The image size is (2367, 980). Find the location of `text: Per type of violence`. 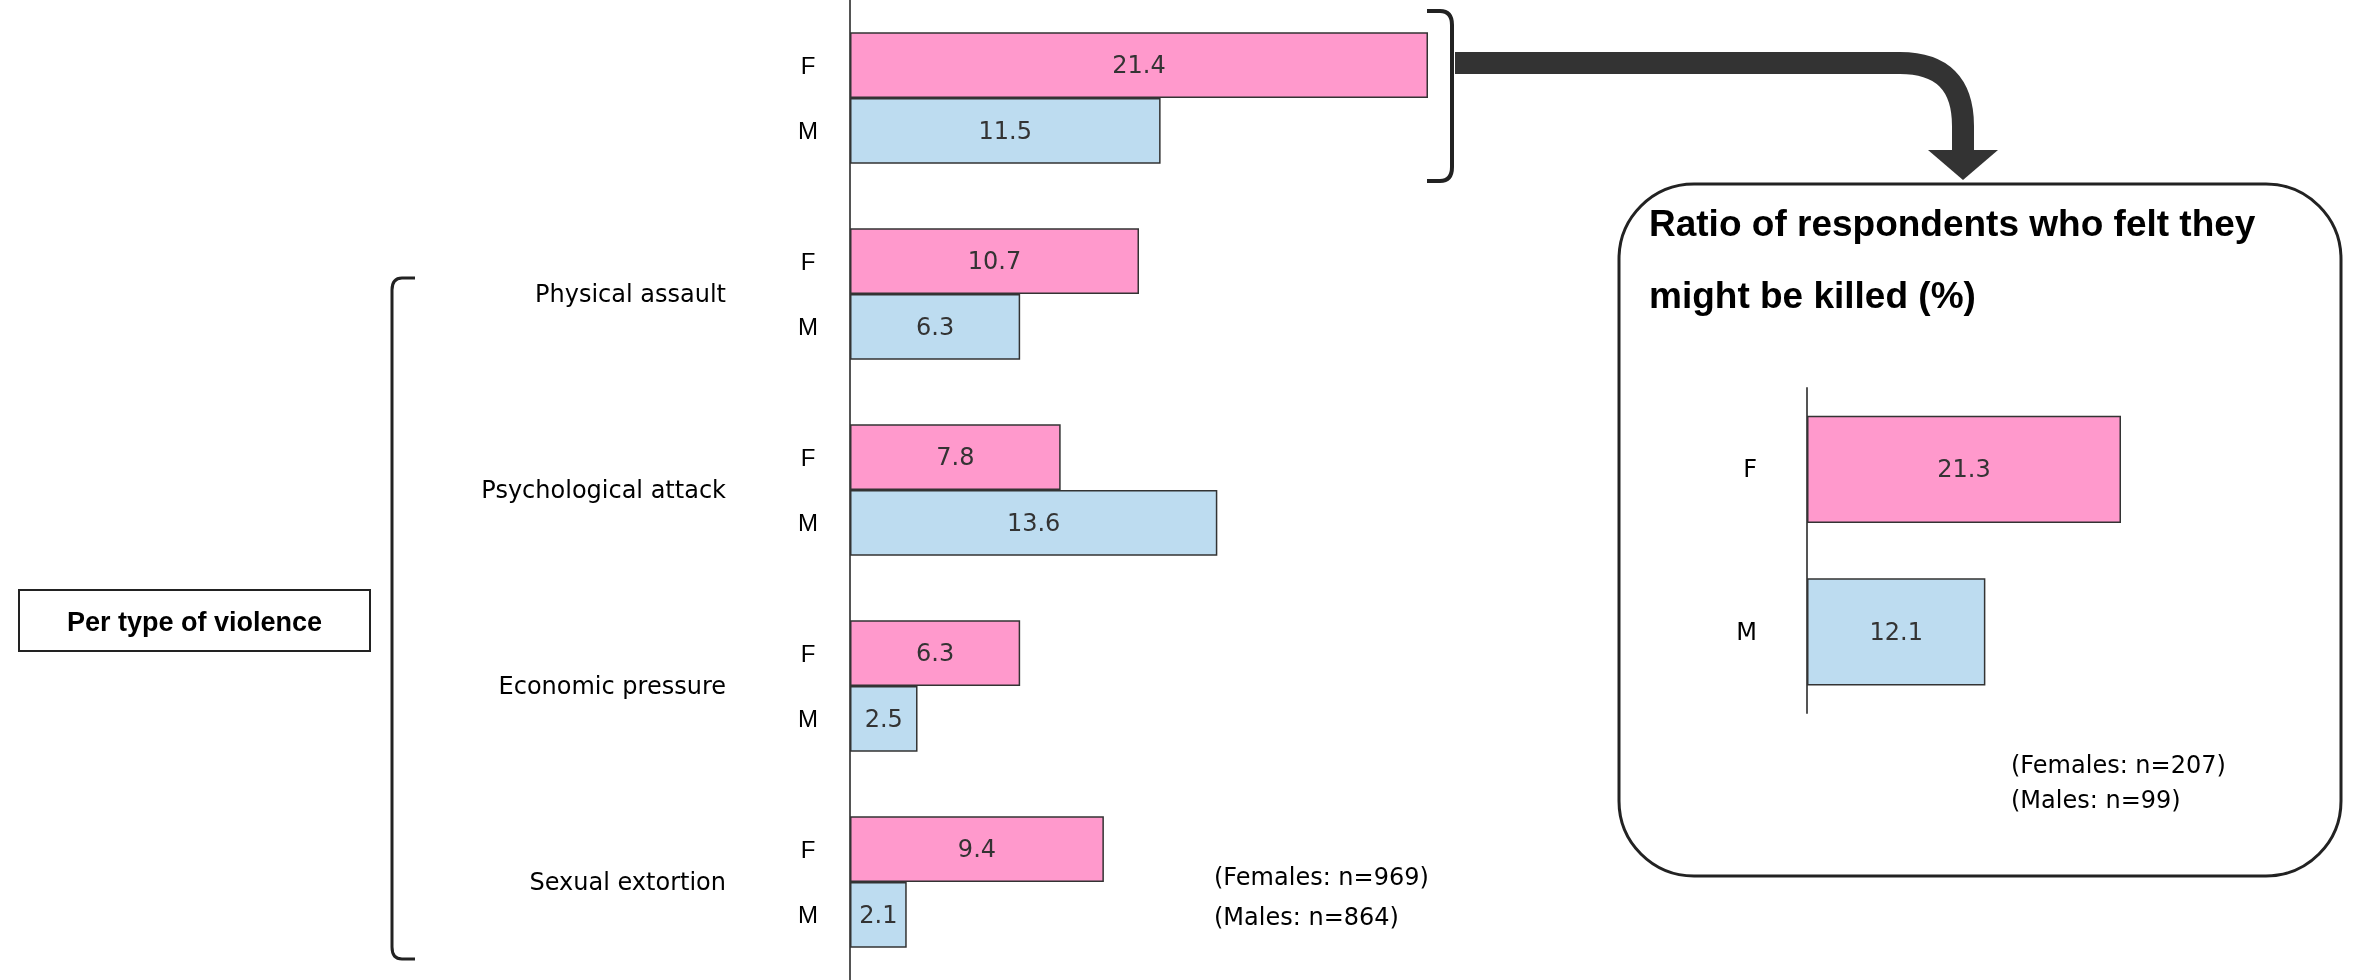

text: Per type of violence is located at coordinates (194, 620).